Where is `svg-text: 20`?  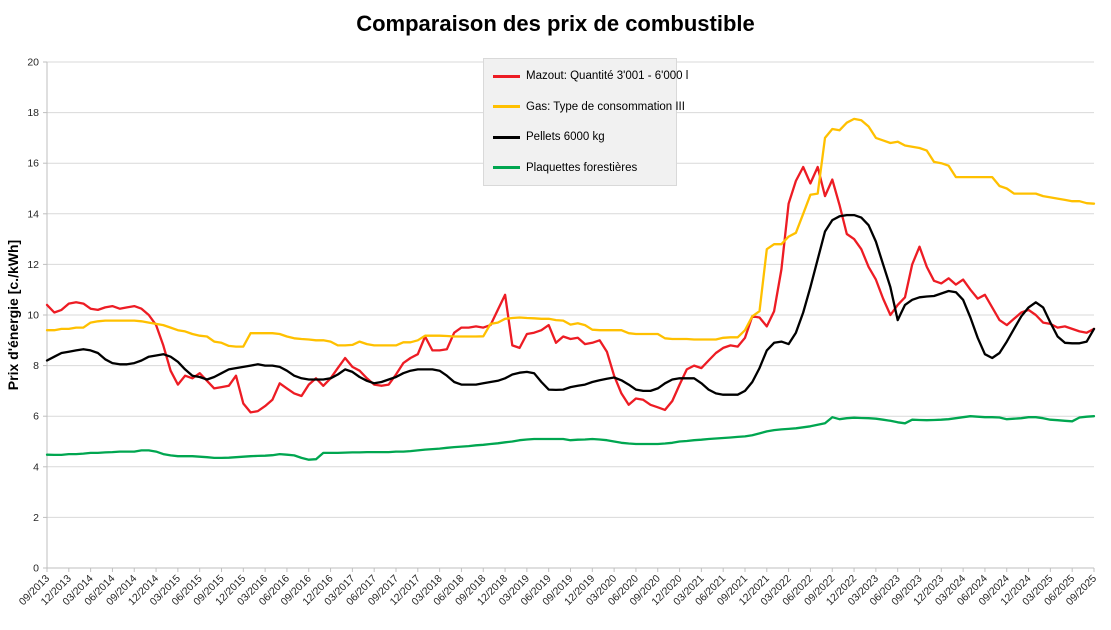
svg-text: 20 is located at coordinates (33, 63).